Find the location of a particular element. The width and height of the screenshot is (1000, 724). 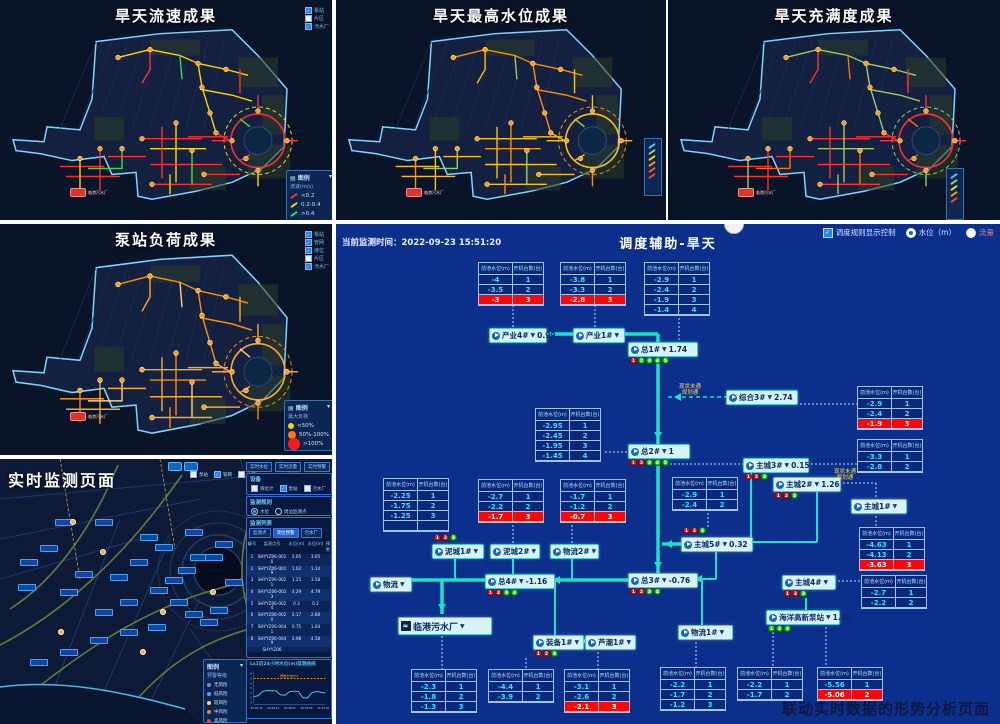

result-map is located at coordinates (166, 110).